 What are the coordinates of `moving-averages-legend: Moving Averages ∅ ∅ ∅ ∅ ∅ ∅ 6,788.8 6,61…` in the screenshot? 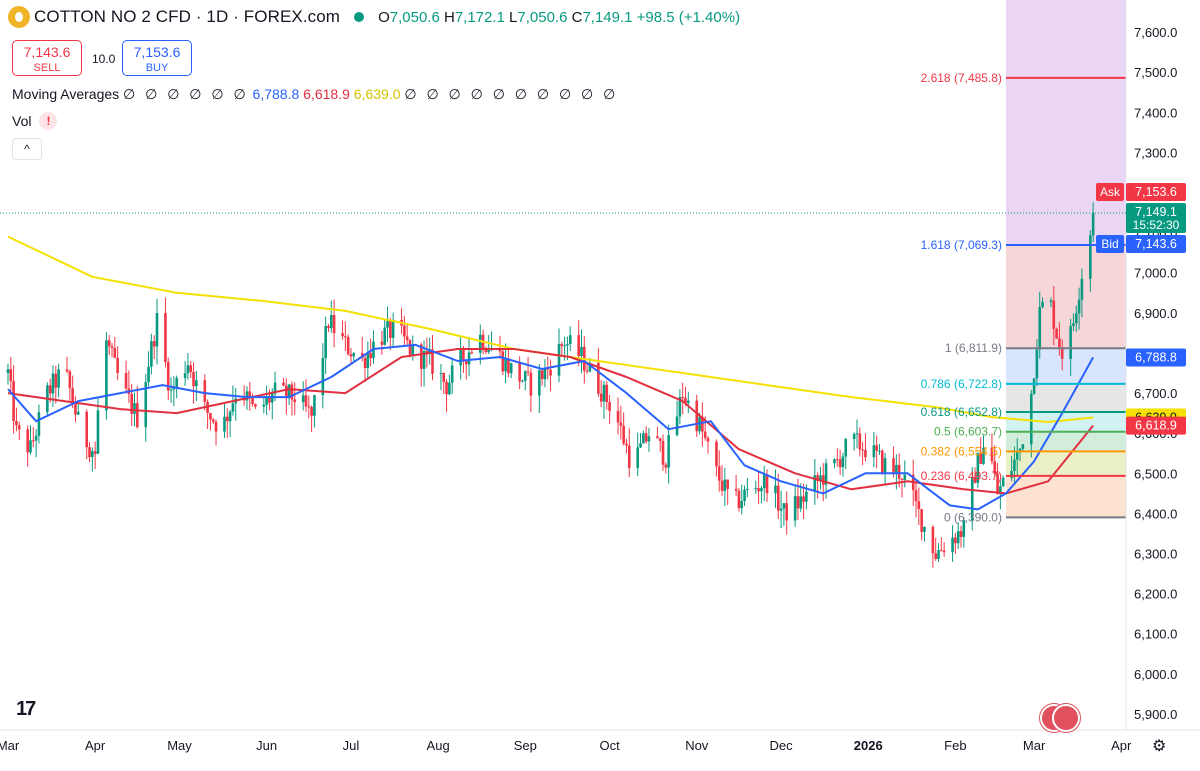 It's located at (315, 94).